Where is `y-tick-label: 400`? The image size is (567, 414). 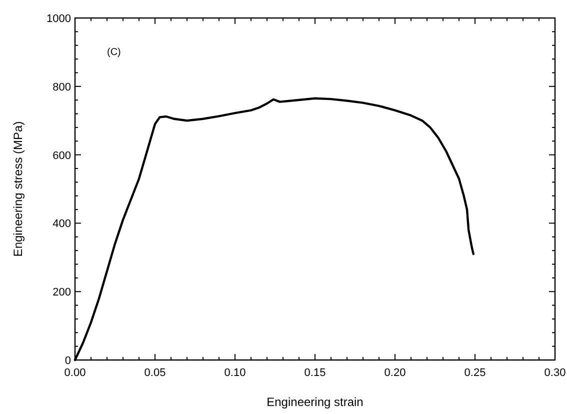 y-tick-label: 400 is located at coordinates (61, 224).